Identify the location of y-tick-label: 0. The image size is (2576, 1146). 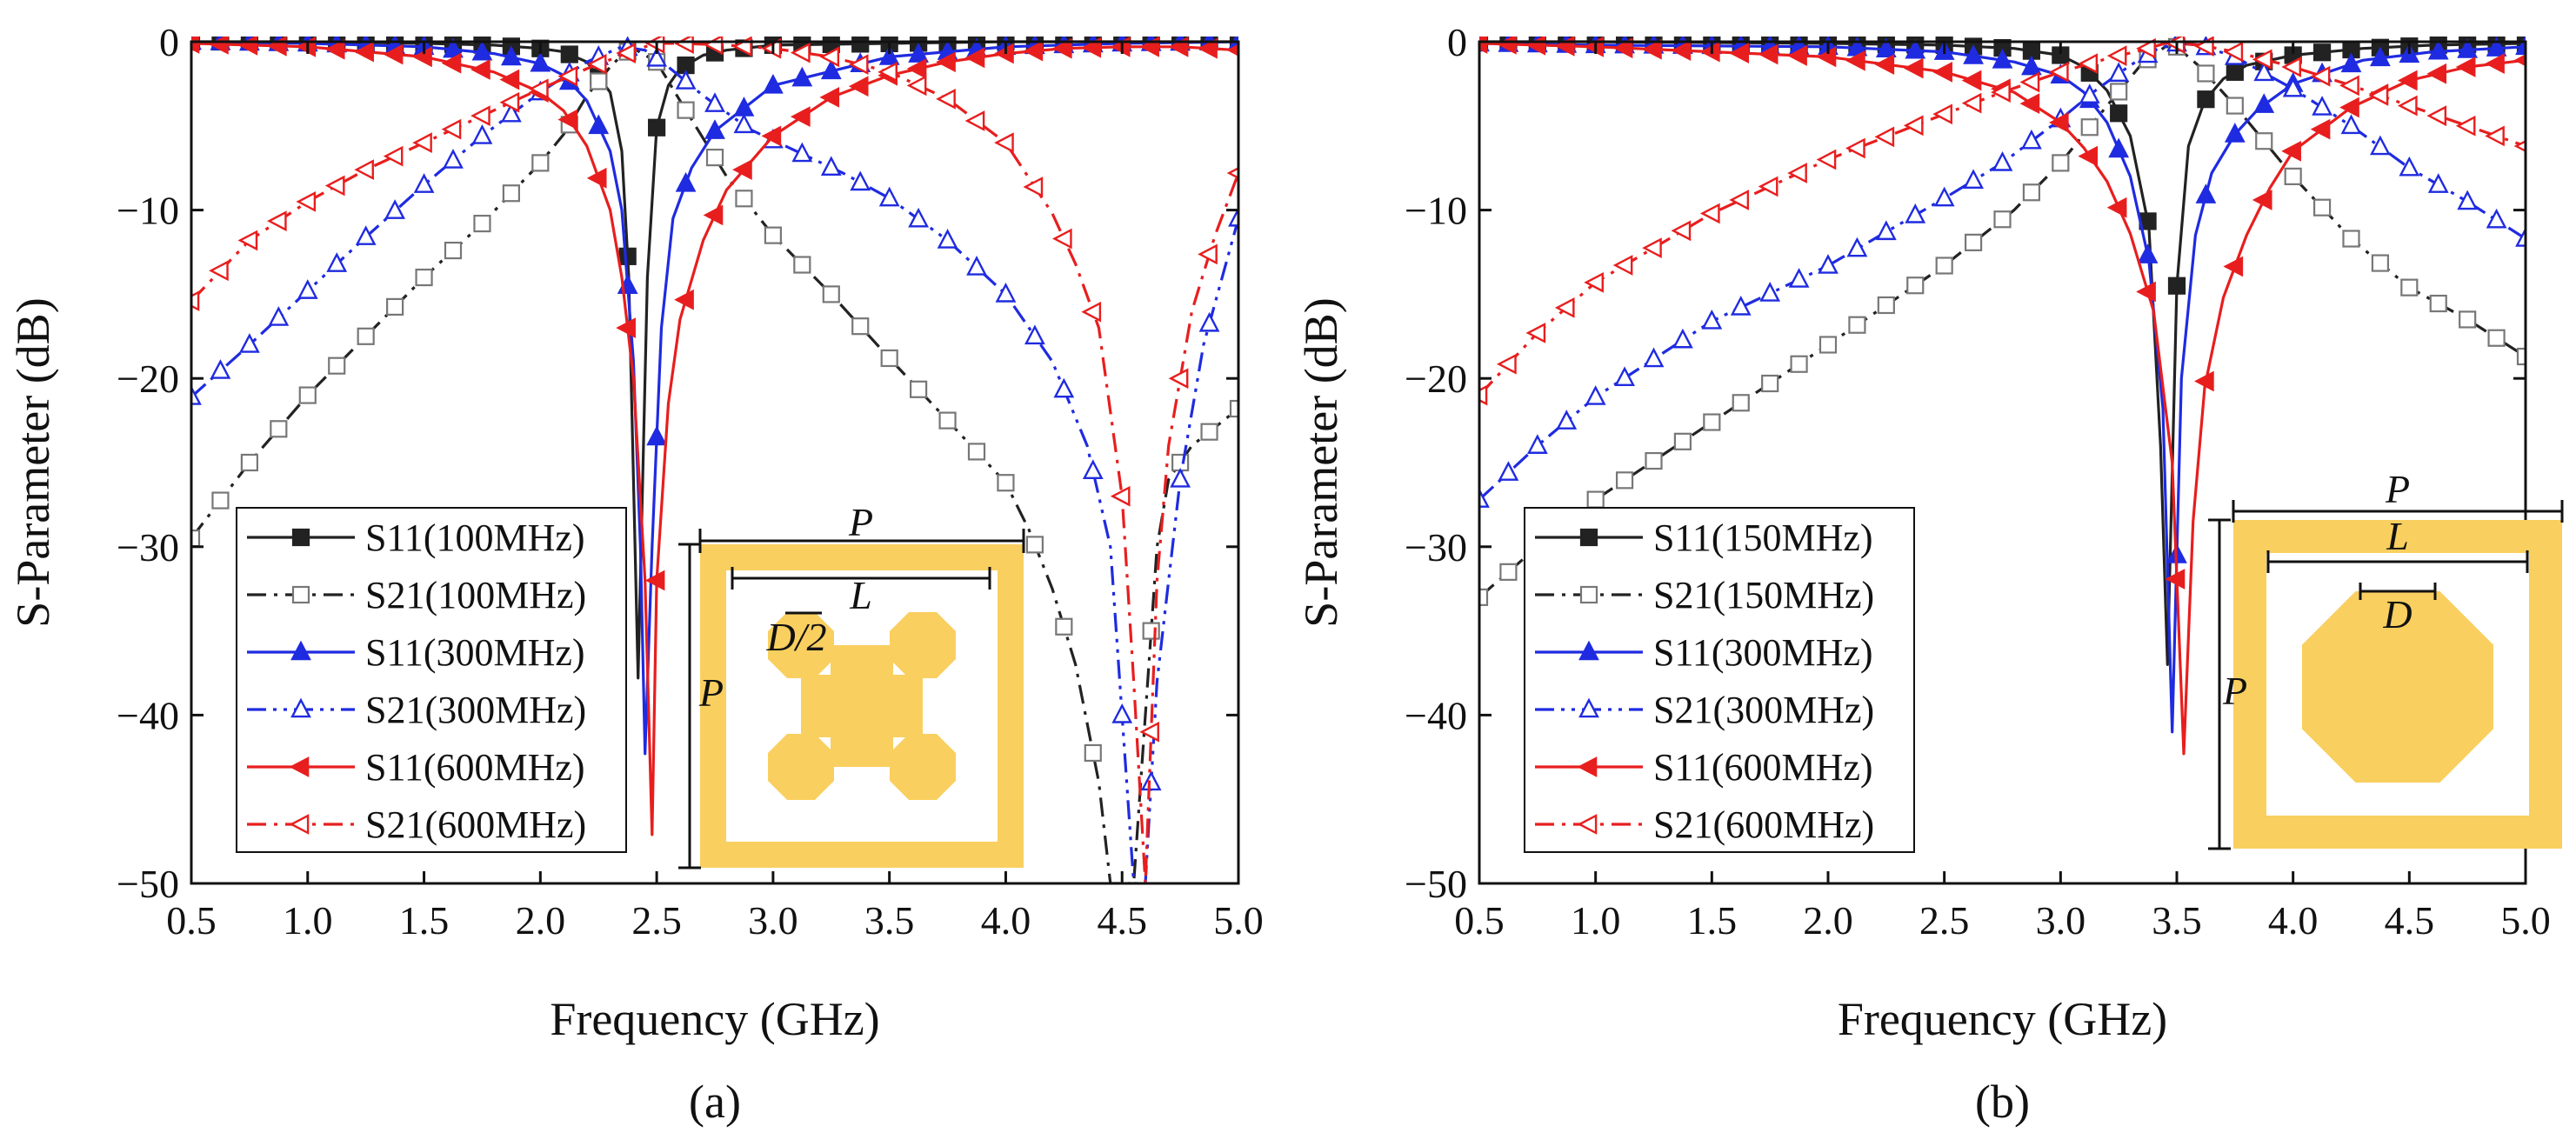
(169, 42).